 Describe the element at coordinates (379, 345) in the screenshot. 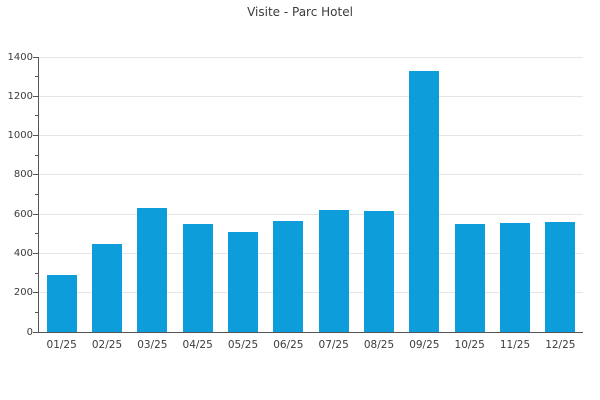

I see `x-axis-tick-label: 08/25` at that location.